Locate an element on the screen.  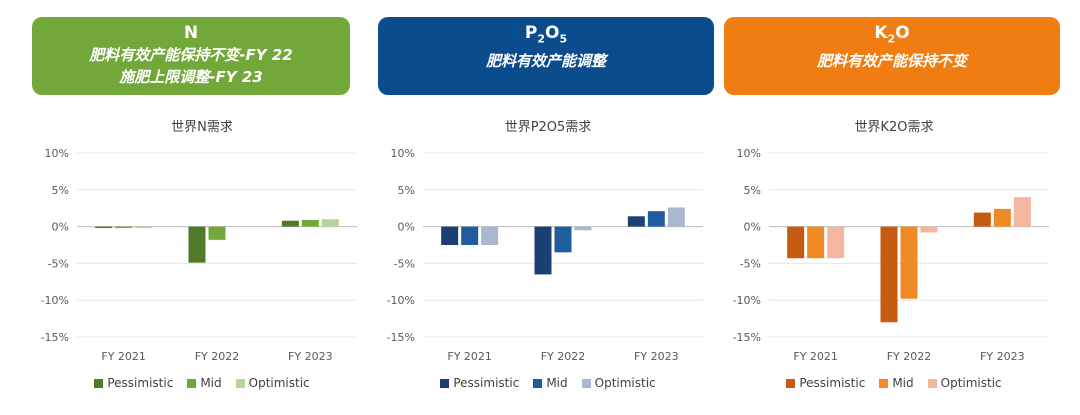
chart-title: 世界K2O需求 is located at coordinates (894, 127).